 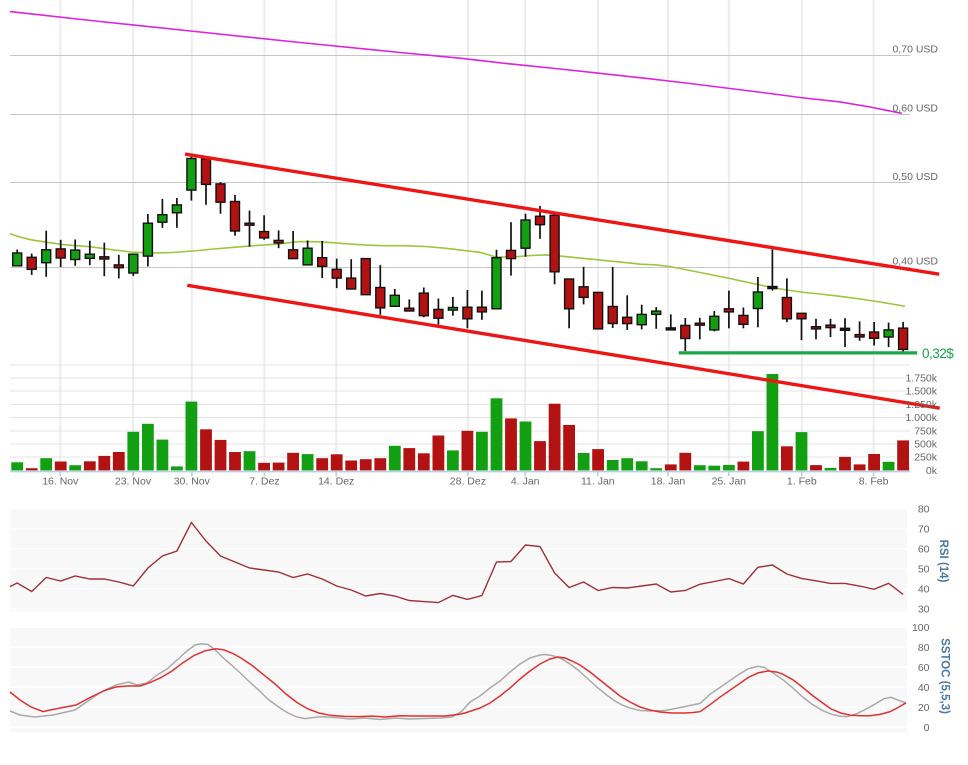 What do you see at coordinates (192, 482) in the screenshot?
I see `svg-text: 30. Nov` at bounding box center [192, 482].